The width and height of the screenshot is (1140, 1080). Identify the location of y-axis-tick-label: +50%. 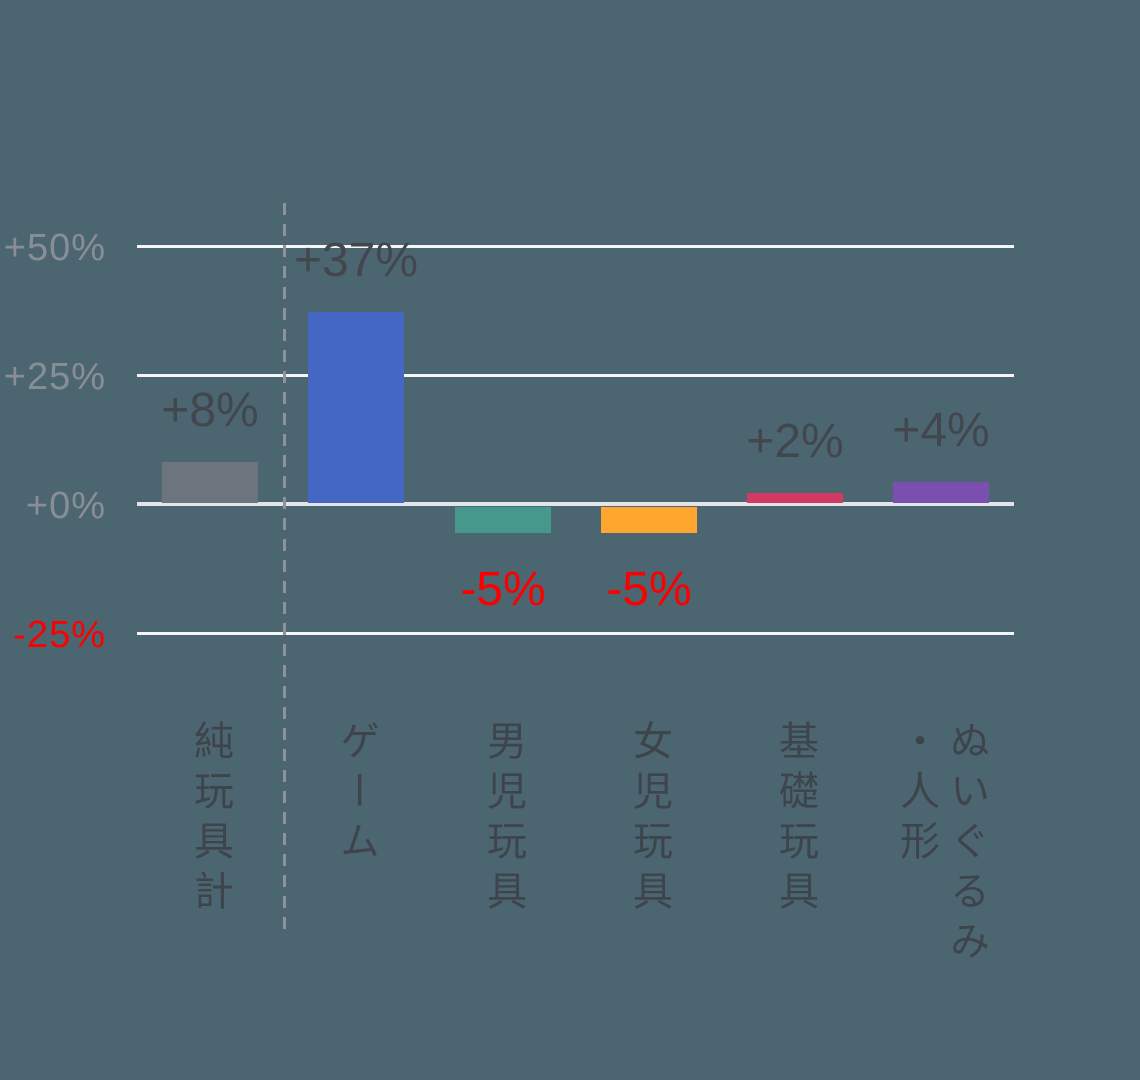
(54, 248).